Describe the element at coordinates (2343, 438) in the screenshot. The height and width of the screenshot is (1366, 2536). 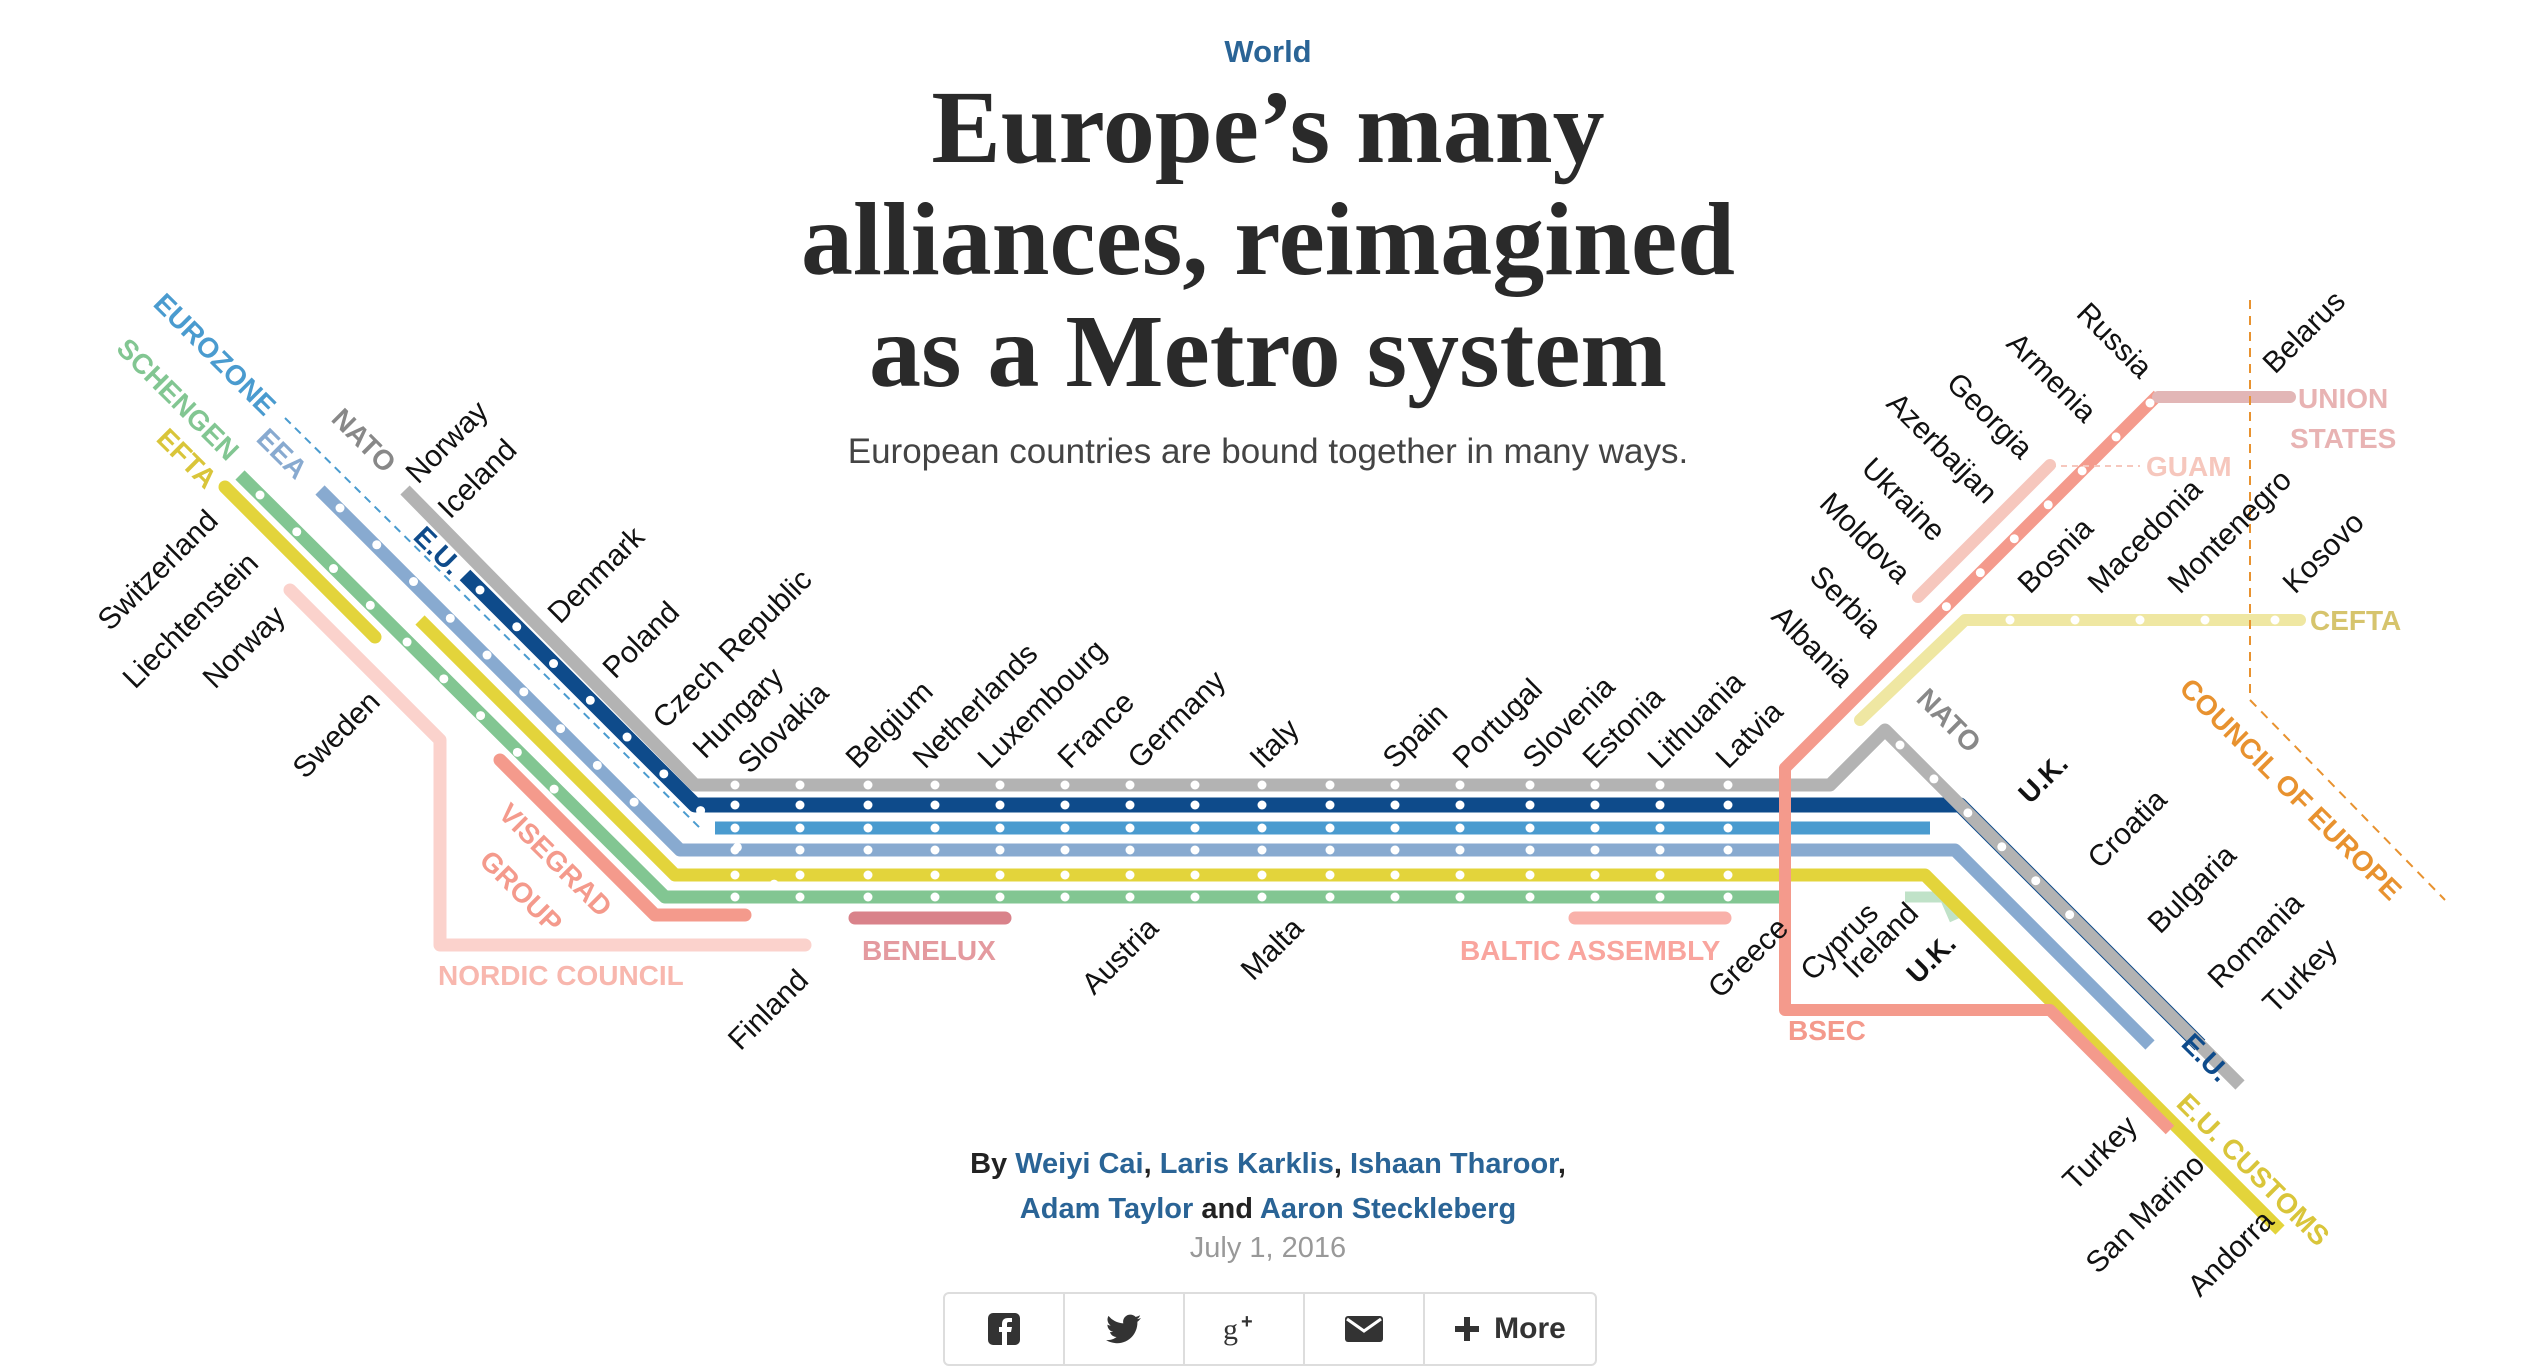
I see `union-states-label-2: STATES` at that location.